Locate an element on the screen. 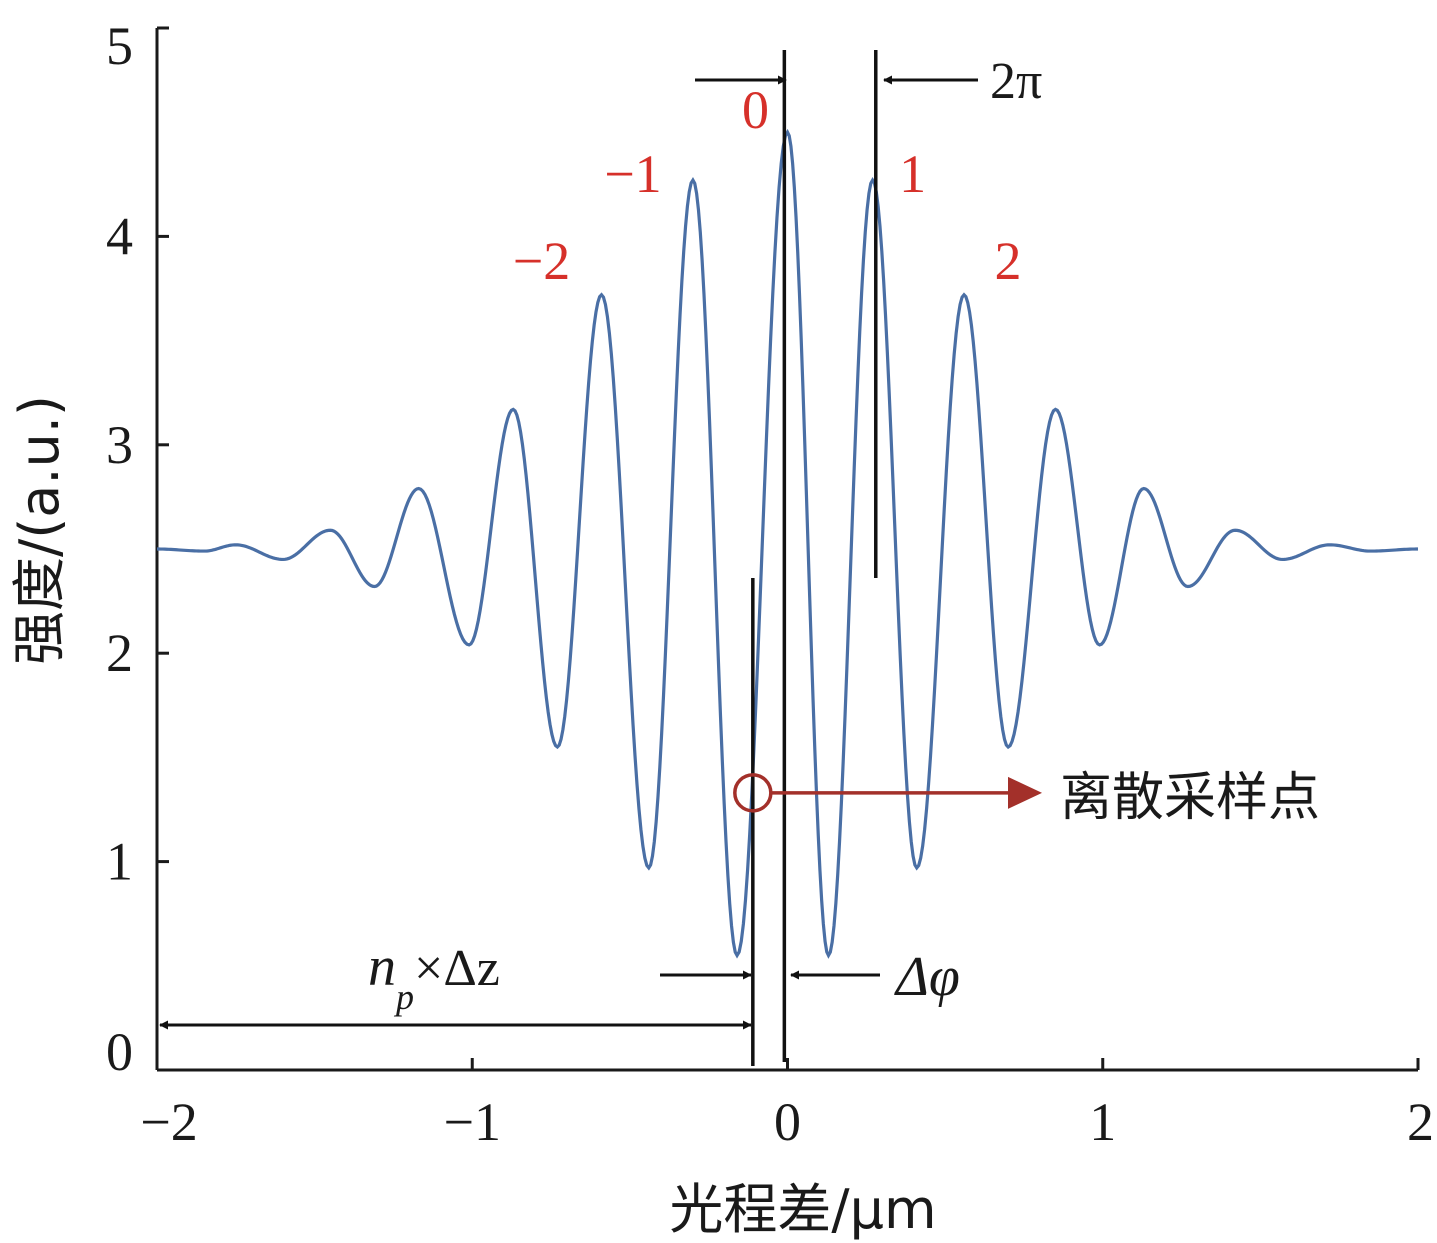 The height and width of the screenshot is (1243, 1437). y-tick-label: 3 is located at coordinates (119, 445).